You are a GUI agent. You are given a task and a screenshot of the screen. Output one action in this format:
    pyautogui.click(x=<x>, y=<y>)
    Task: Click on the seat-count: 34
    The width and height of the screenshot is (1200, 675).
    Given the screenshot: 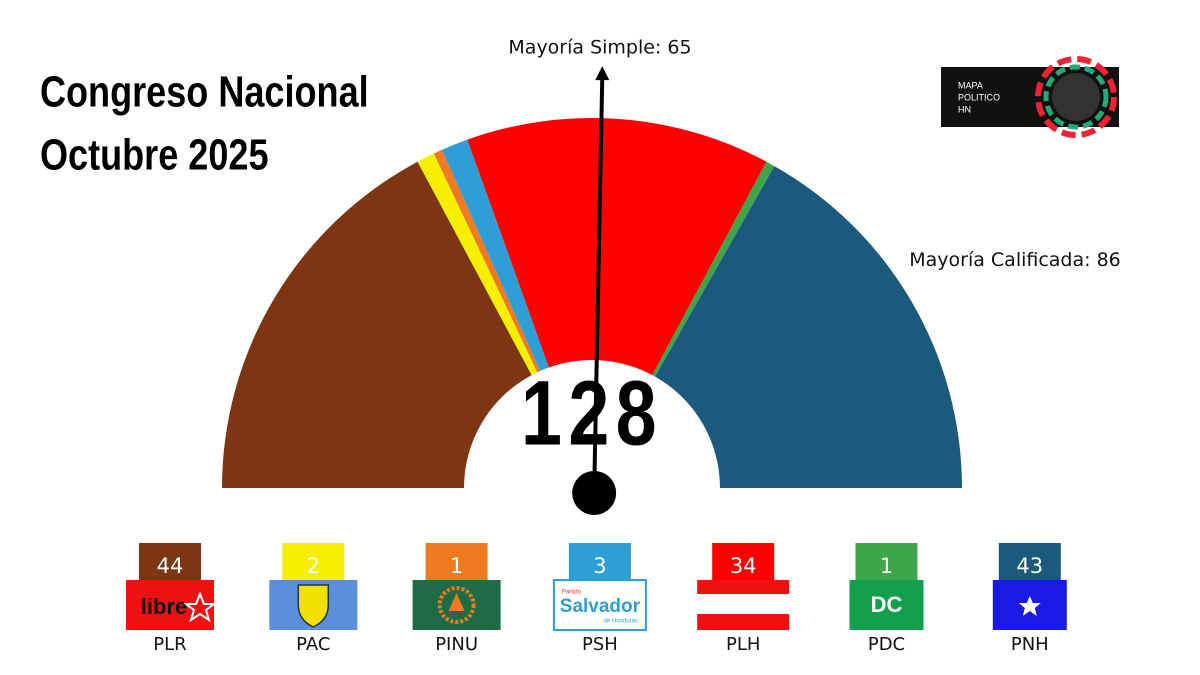 What is the action you would take?
    pyautogui.click(x=743, y=566)
    